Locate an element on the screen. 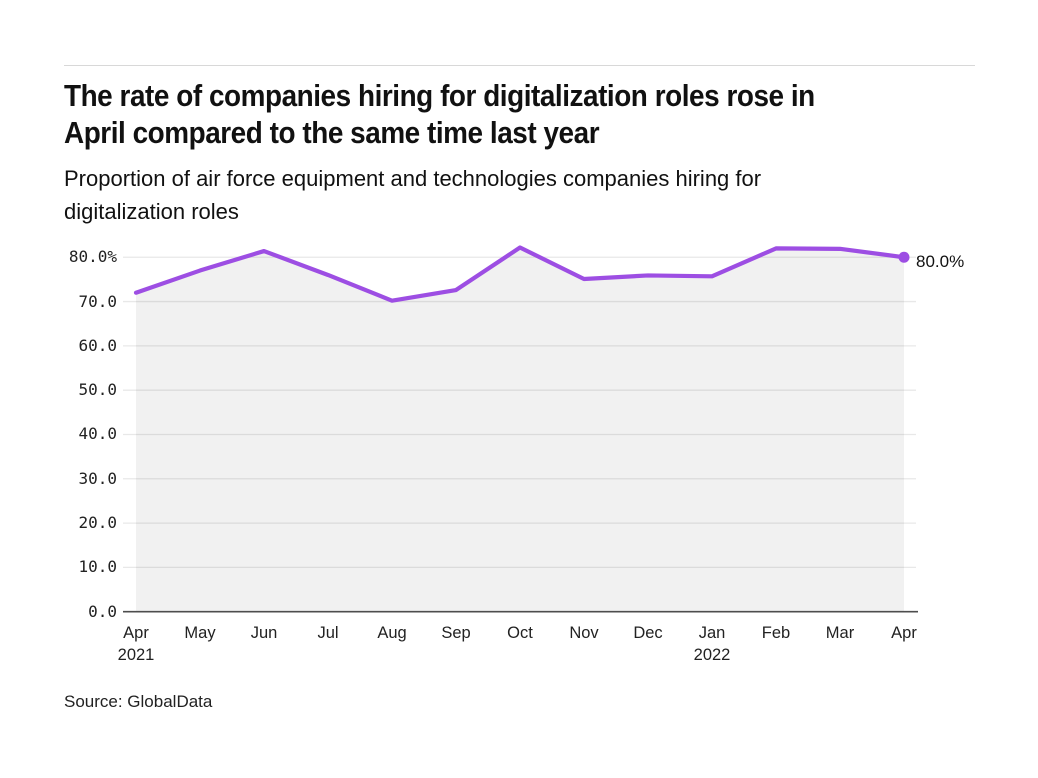  trend-line is located at coordinates (520, 274).